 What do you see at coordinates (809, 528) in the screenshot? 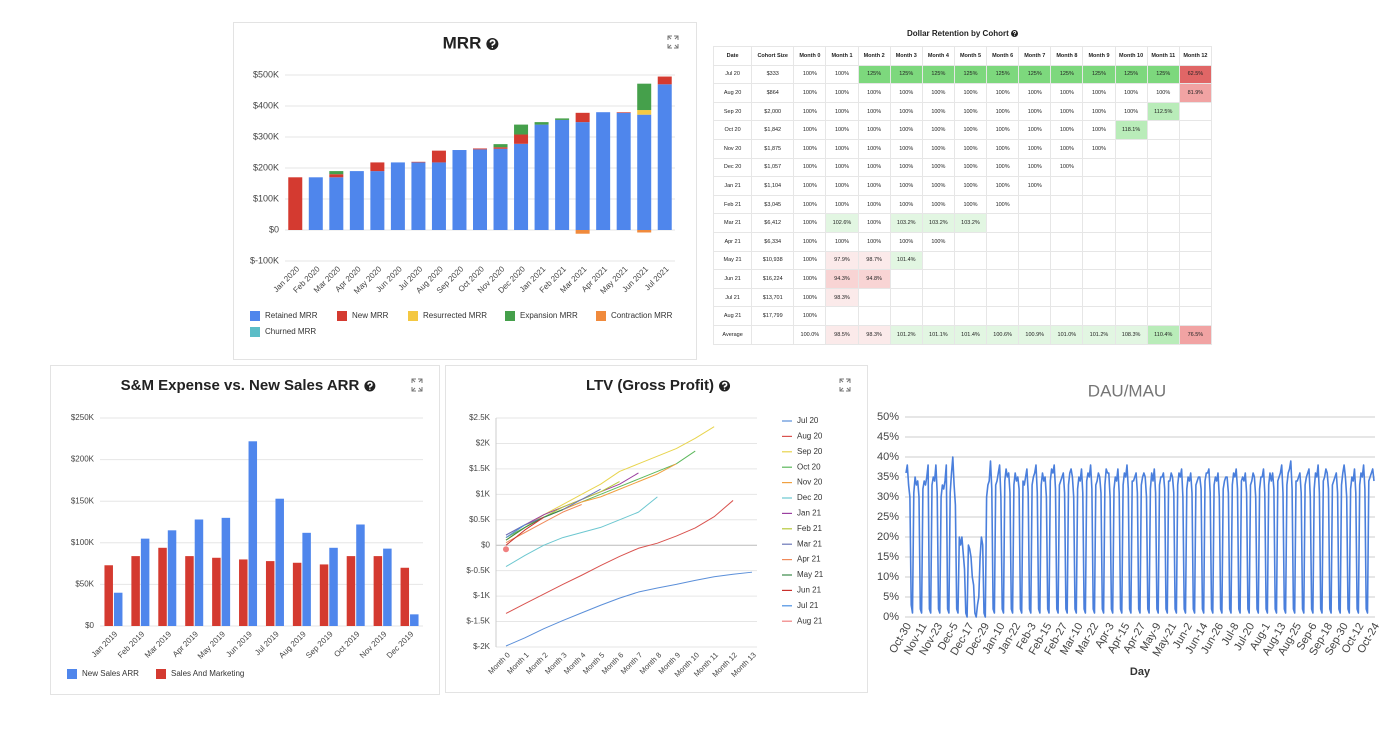
I see `legend-label: Feb 21` at bounding box center [809, 528].